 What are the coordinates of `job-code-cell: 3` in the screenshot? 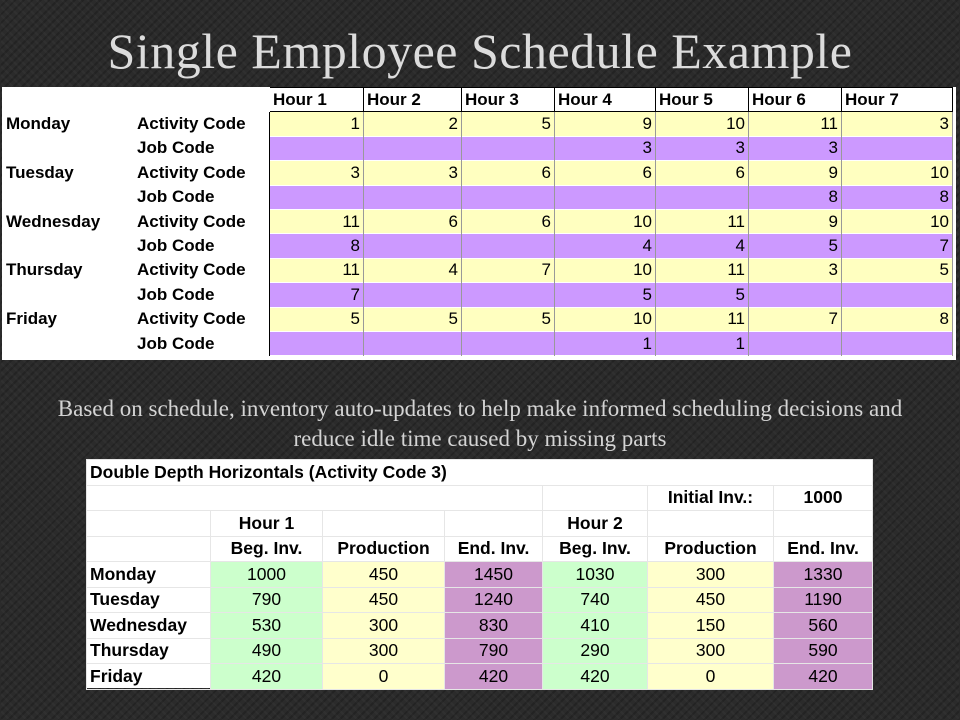 It's located at (795, 148).